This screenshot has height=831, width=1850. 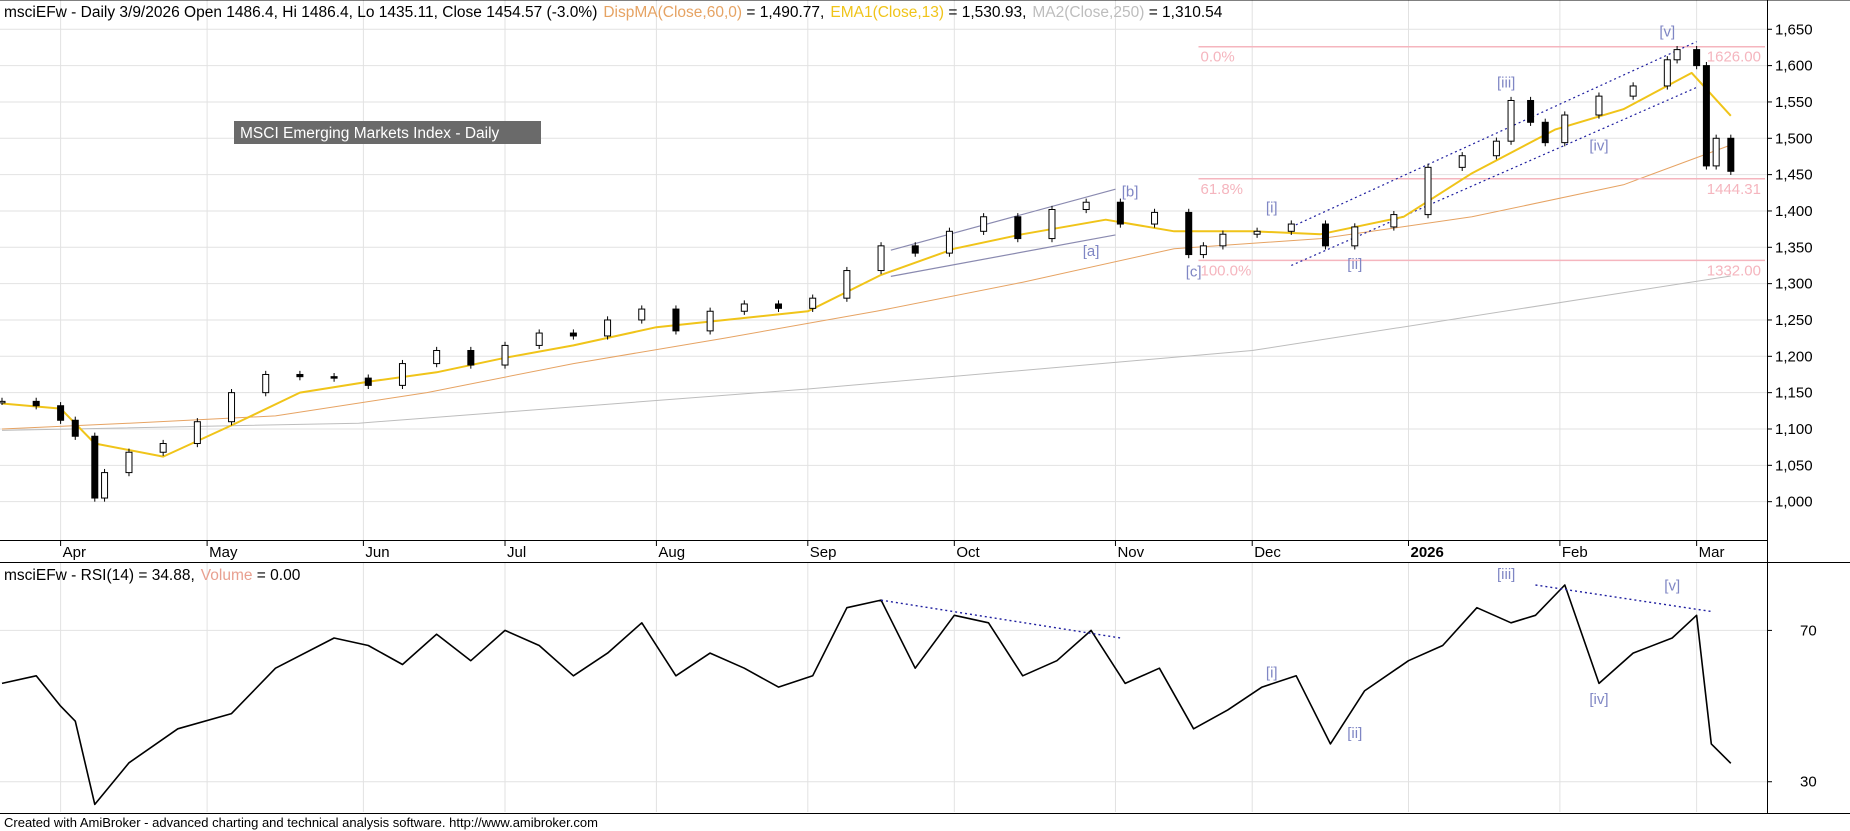 I want to click on x-tick-label: Nov, so click(x=1130, y=552).